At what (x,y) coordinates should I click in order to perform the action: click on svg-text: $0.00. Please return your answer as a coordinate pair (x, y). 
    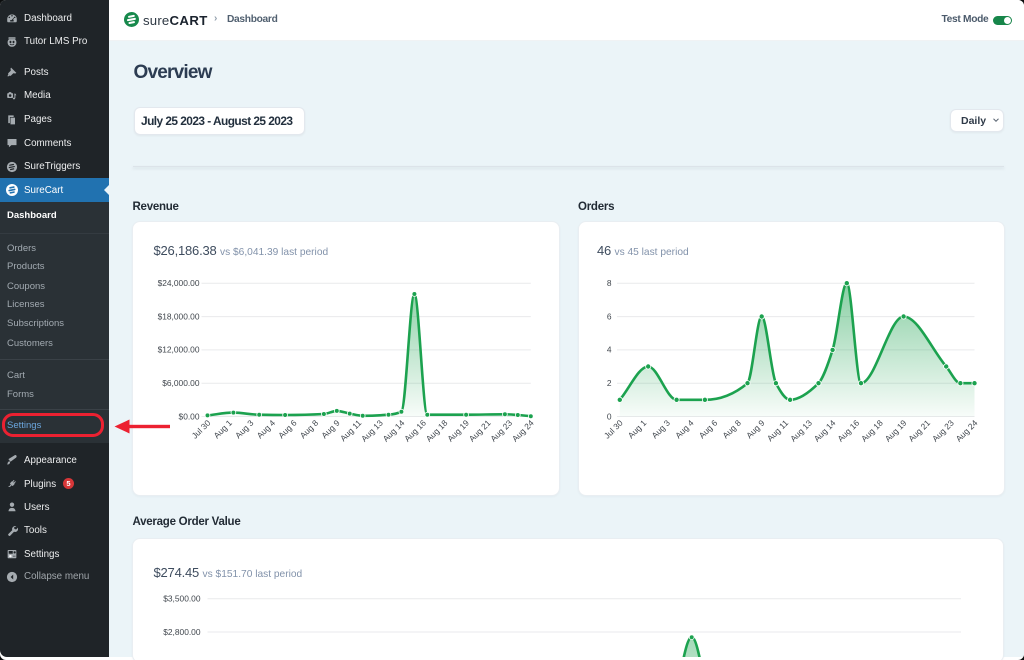
    Looking at the image, I should click on (189, 416).